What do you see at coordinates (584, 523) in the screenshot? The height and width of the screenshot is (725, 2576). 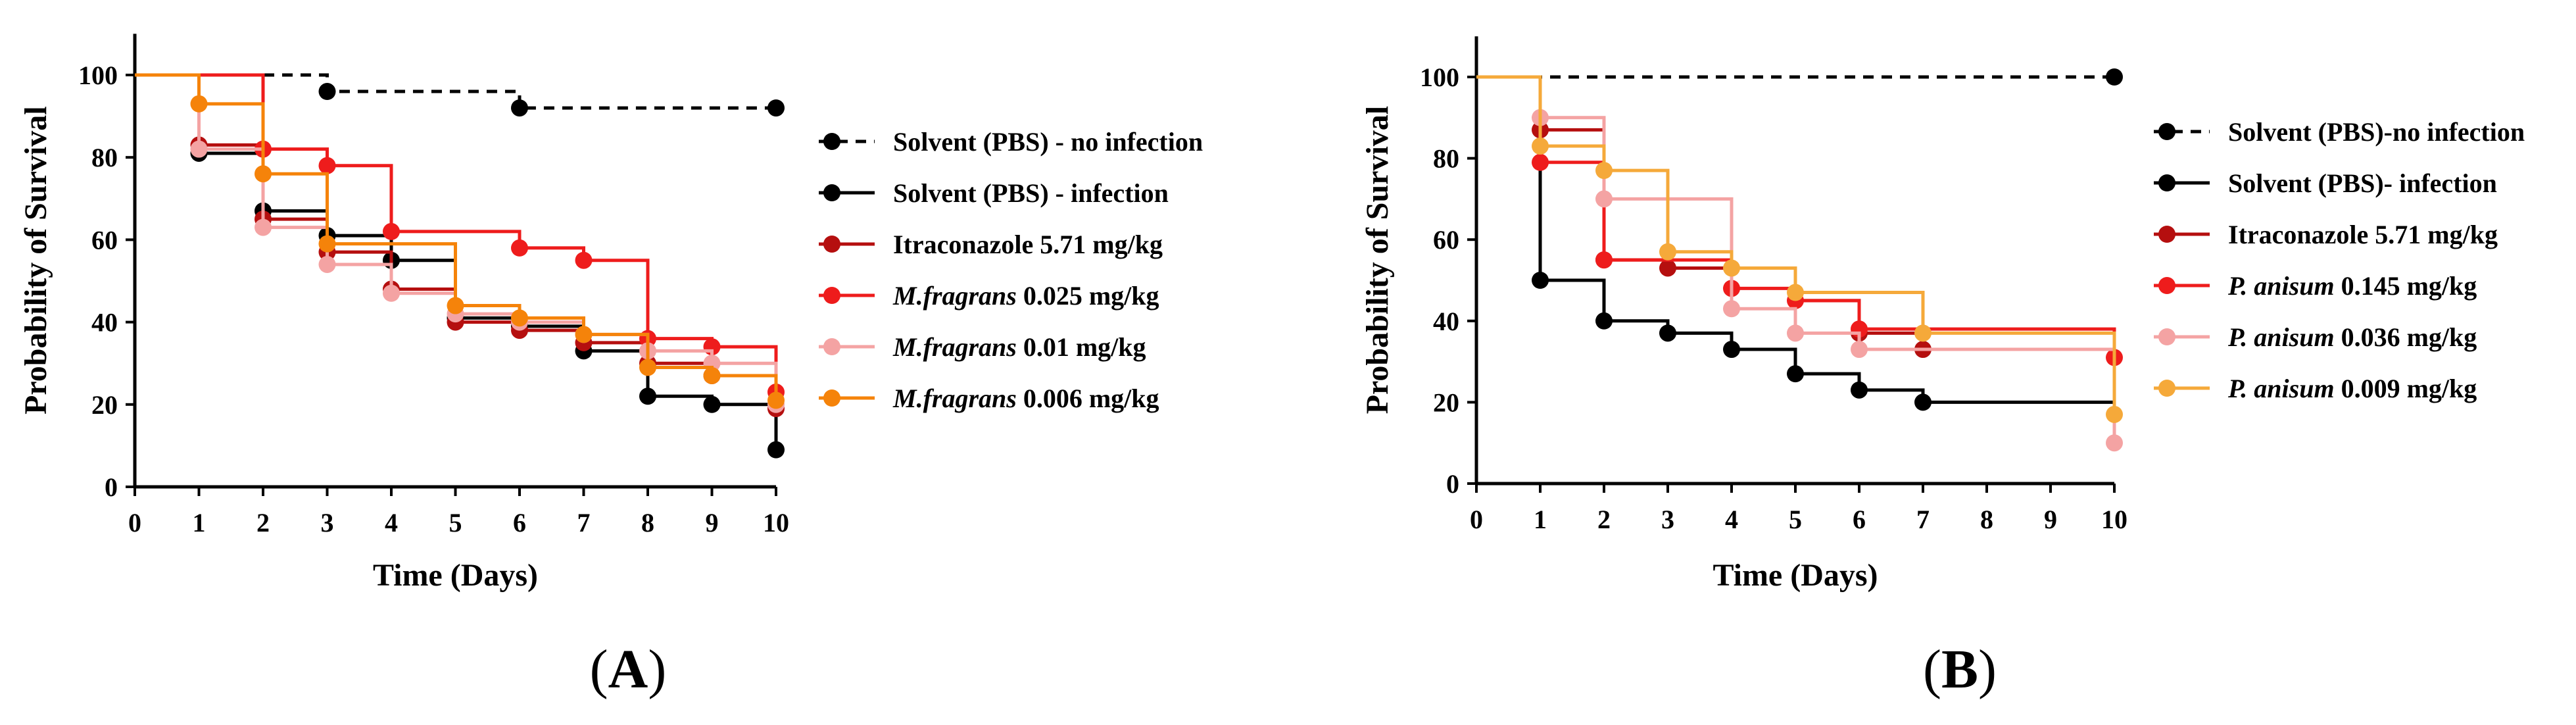 I see `x-tick-label: 7` at bounding box center [584, 523].